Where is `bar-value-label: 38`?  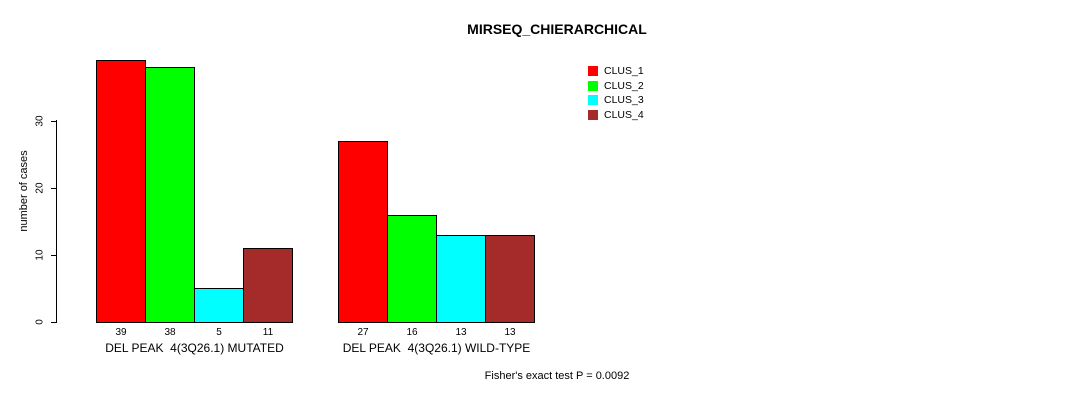 bar-value-label: 38 is located at coordinates (170, 332).